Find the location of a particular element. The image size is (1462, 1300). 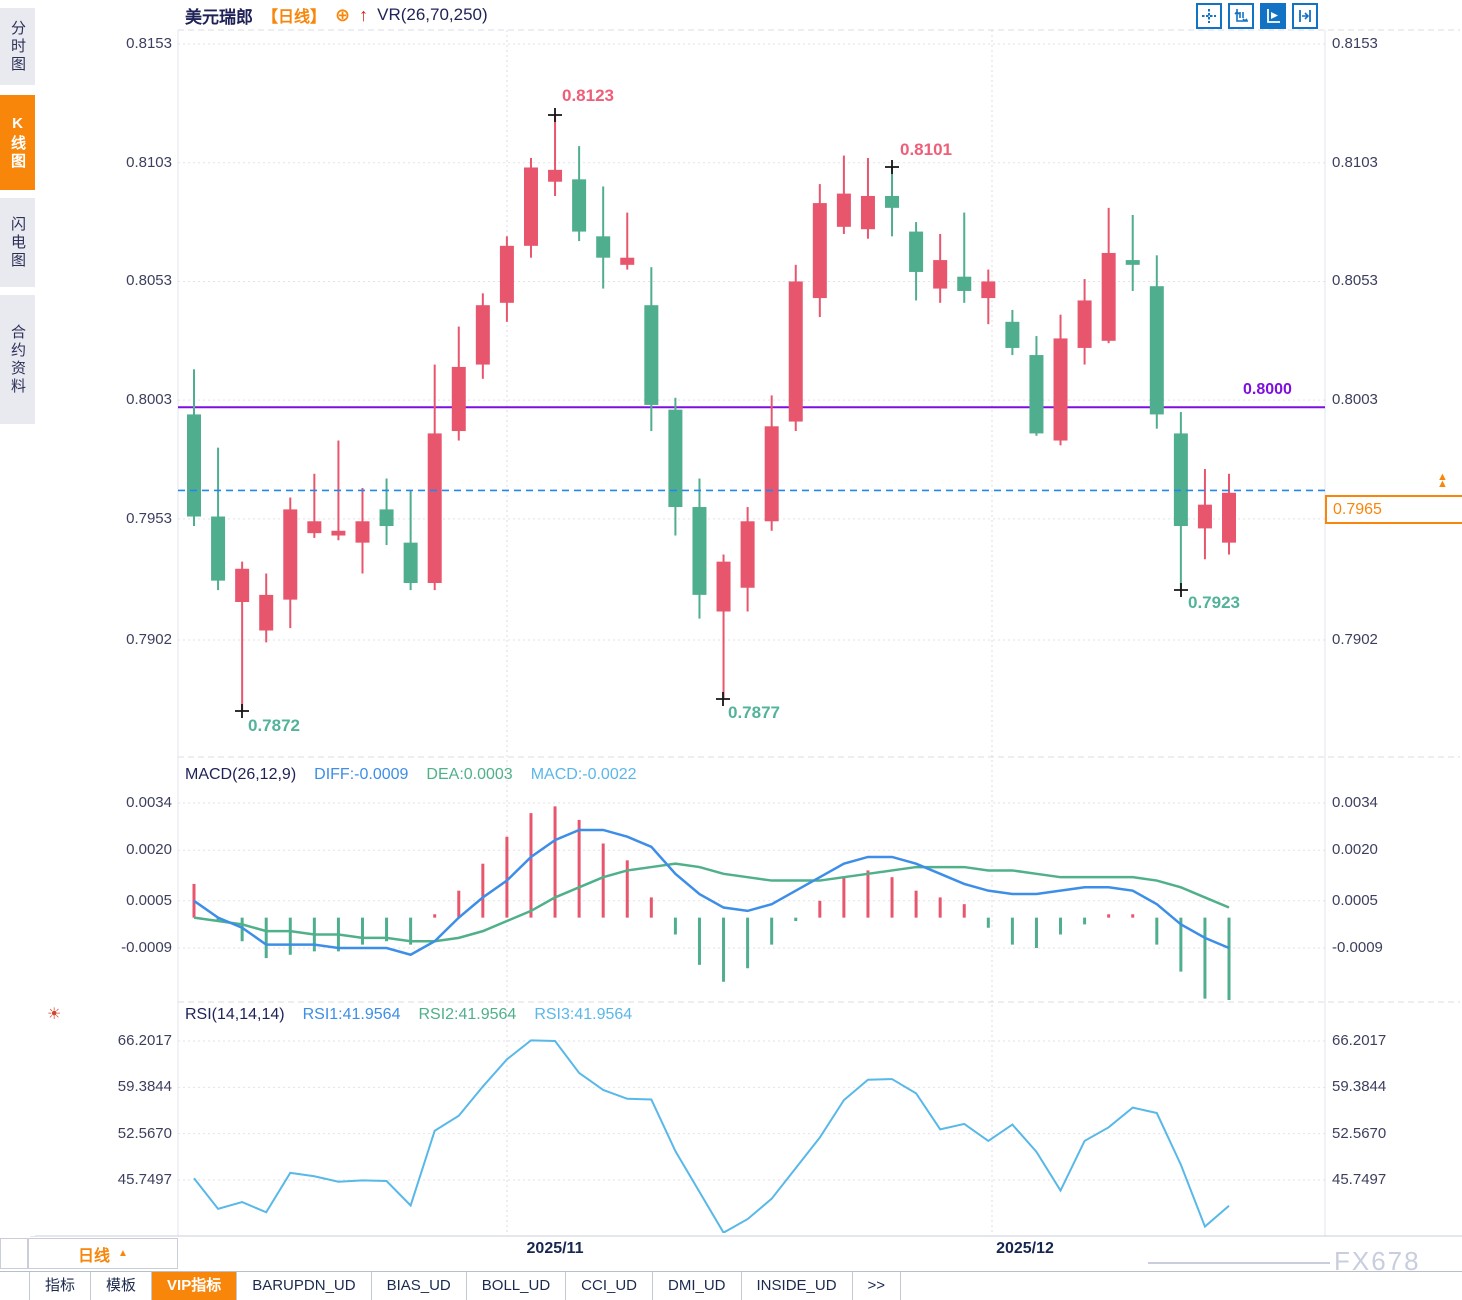

sidebar-item-lightning-chart: 闪电图 is located at coordinates (17, 242).